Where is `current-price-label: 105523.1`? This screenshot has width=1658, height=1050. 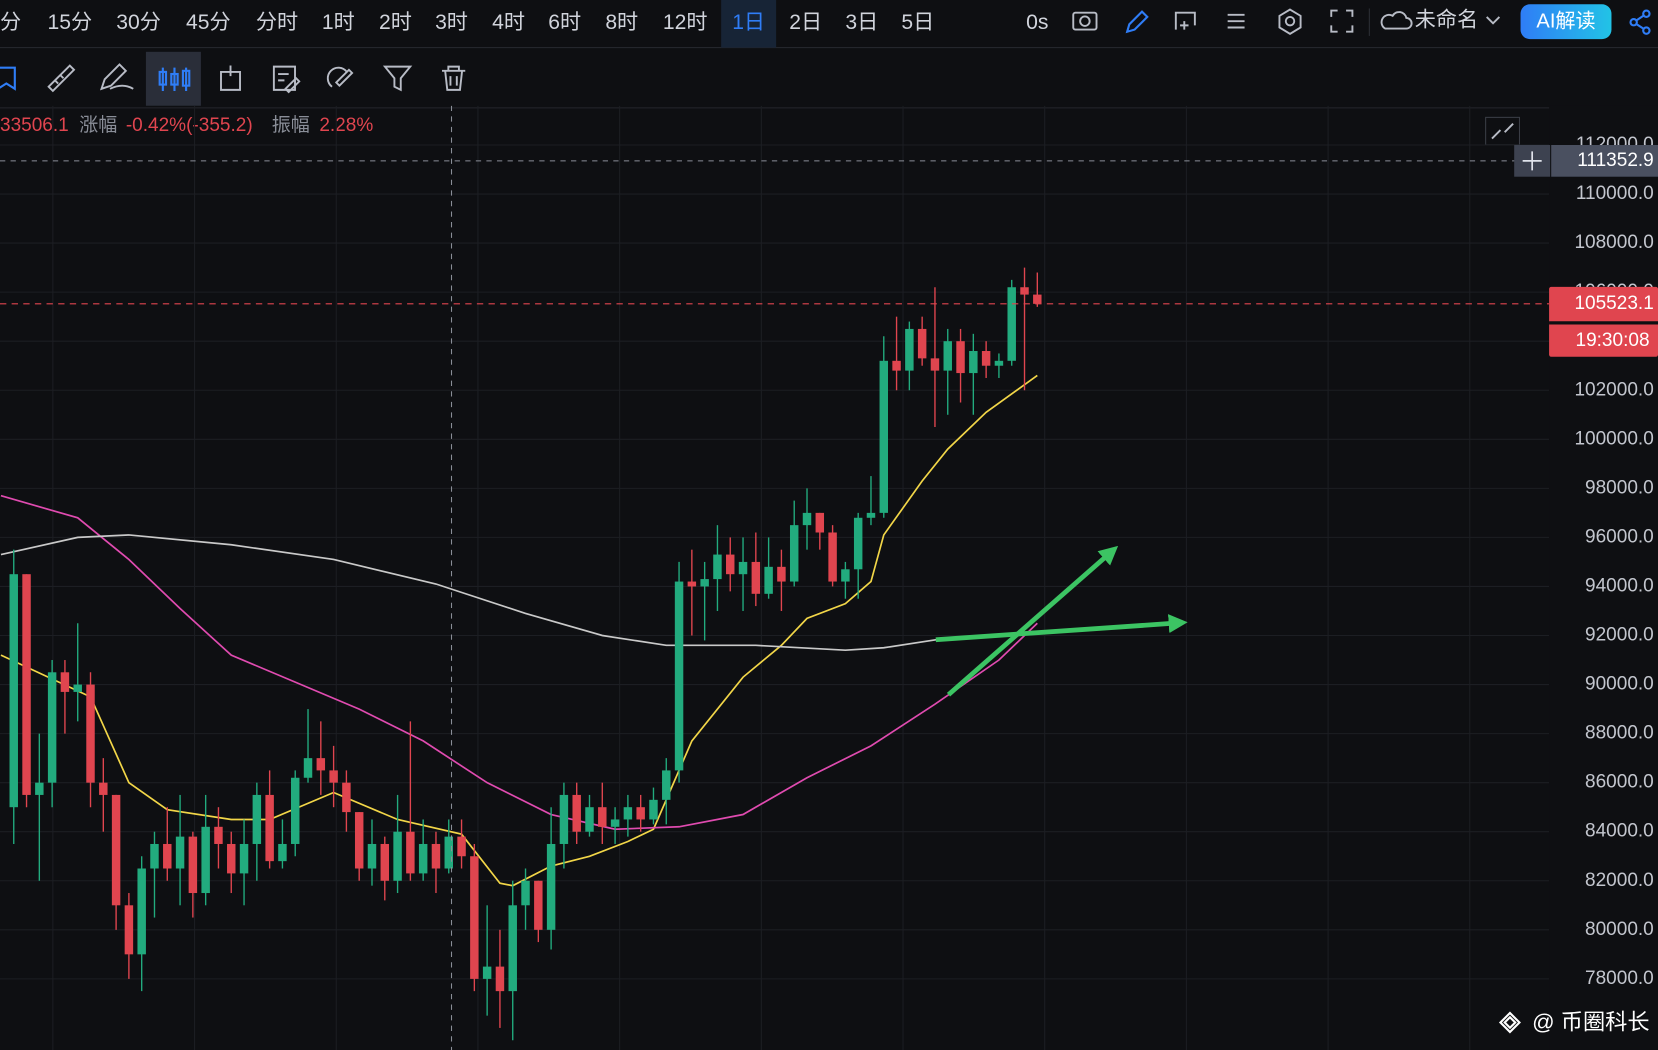 current-price-label: 105523.1 is located at coordinates (1613, 303).